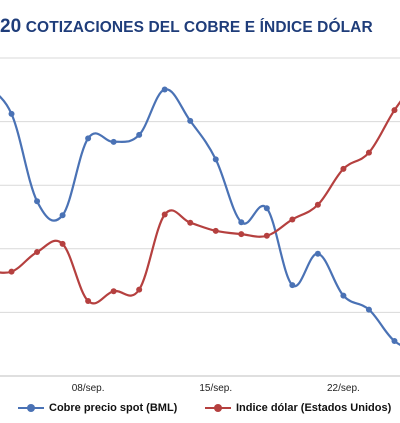  I want to click on legend-label-cobre: Cobre precio spot (BML), so click(113, 408).